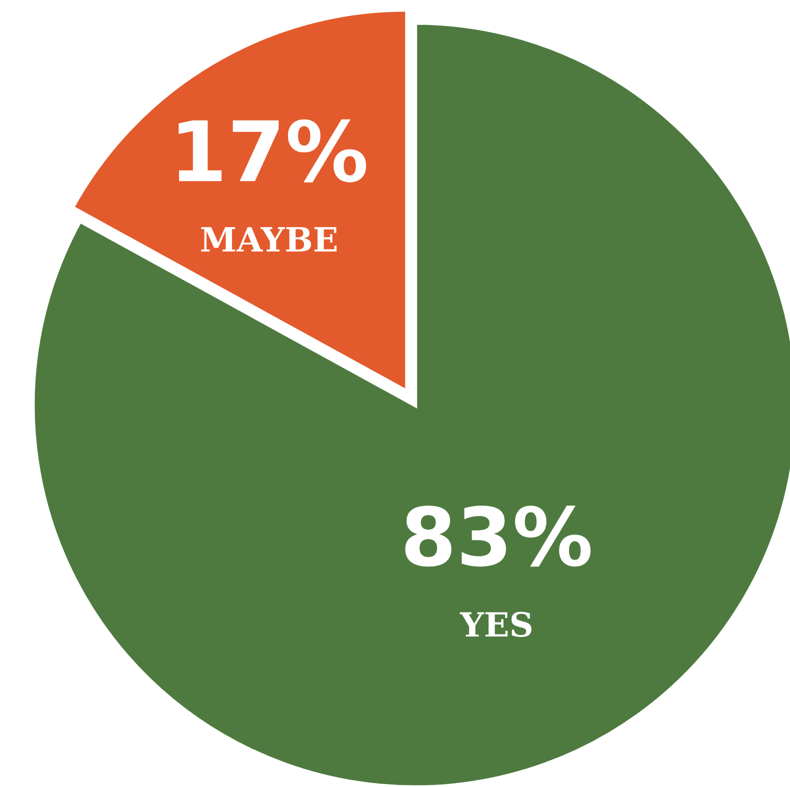 Image resolution: width=790 pixels, height=787 pixels. I want to click on data-label: 17%, so click(272, 150).